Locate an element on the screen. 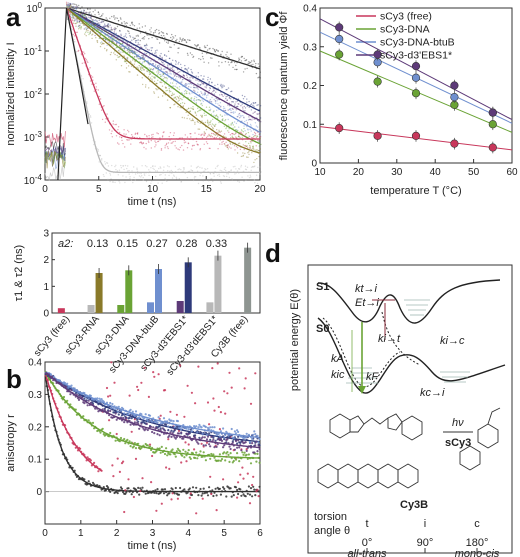 The width and height of the screenshot is (520, 557). anisotropy-xtick-label: 3 is located at coordinates (153, 533).